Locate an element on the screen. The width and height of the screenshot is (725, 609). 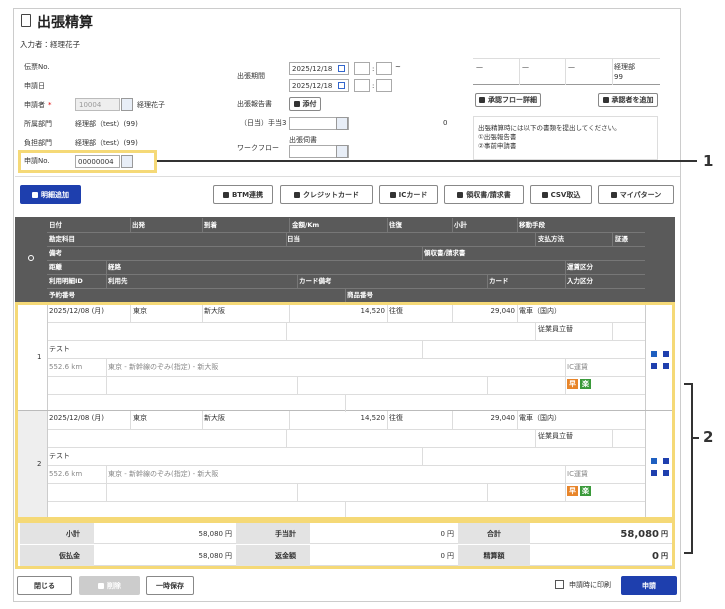
page-title: 出張精算 is located at coordinates (65, 22).